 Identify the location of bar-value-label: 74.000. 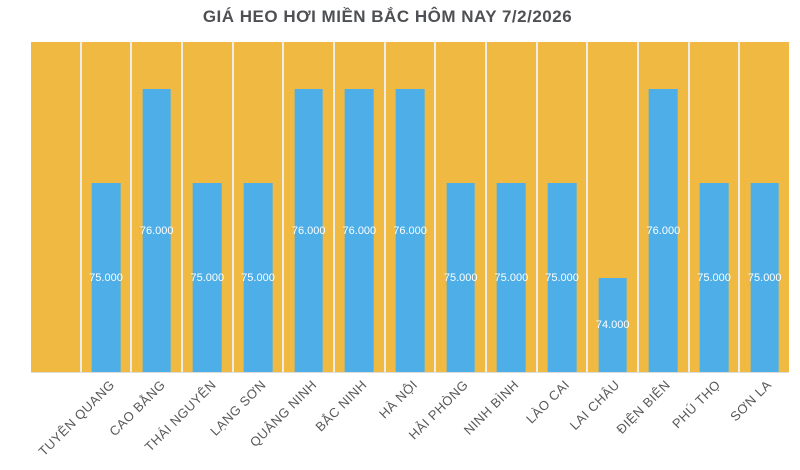
(612, 324).